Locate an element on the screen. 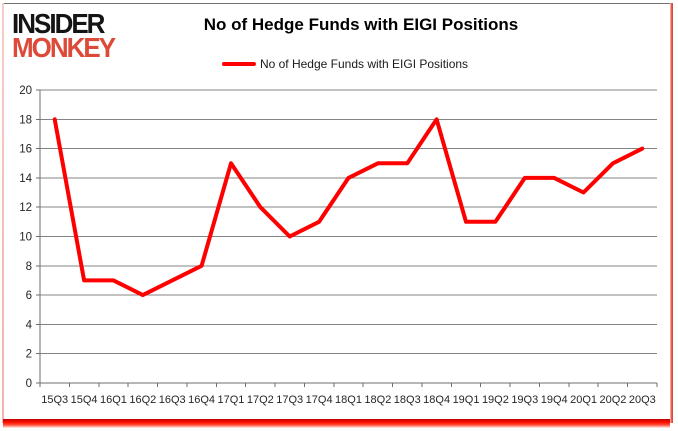 The image size is (678, 431). y-tick-label: 8 is located at coordinates (29, 267).